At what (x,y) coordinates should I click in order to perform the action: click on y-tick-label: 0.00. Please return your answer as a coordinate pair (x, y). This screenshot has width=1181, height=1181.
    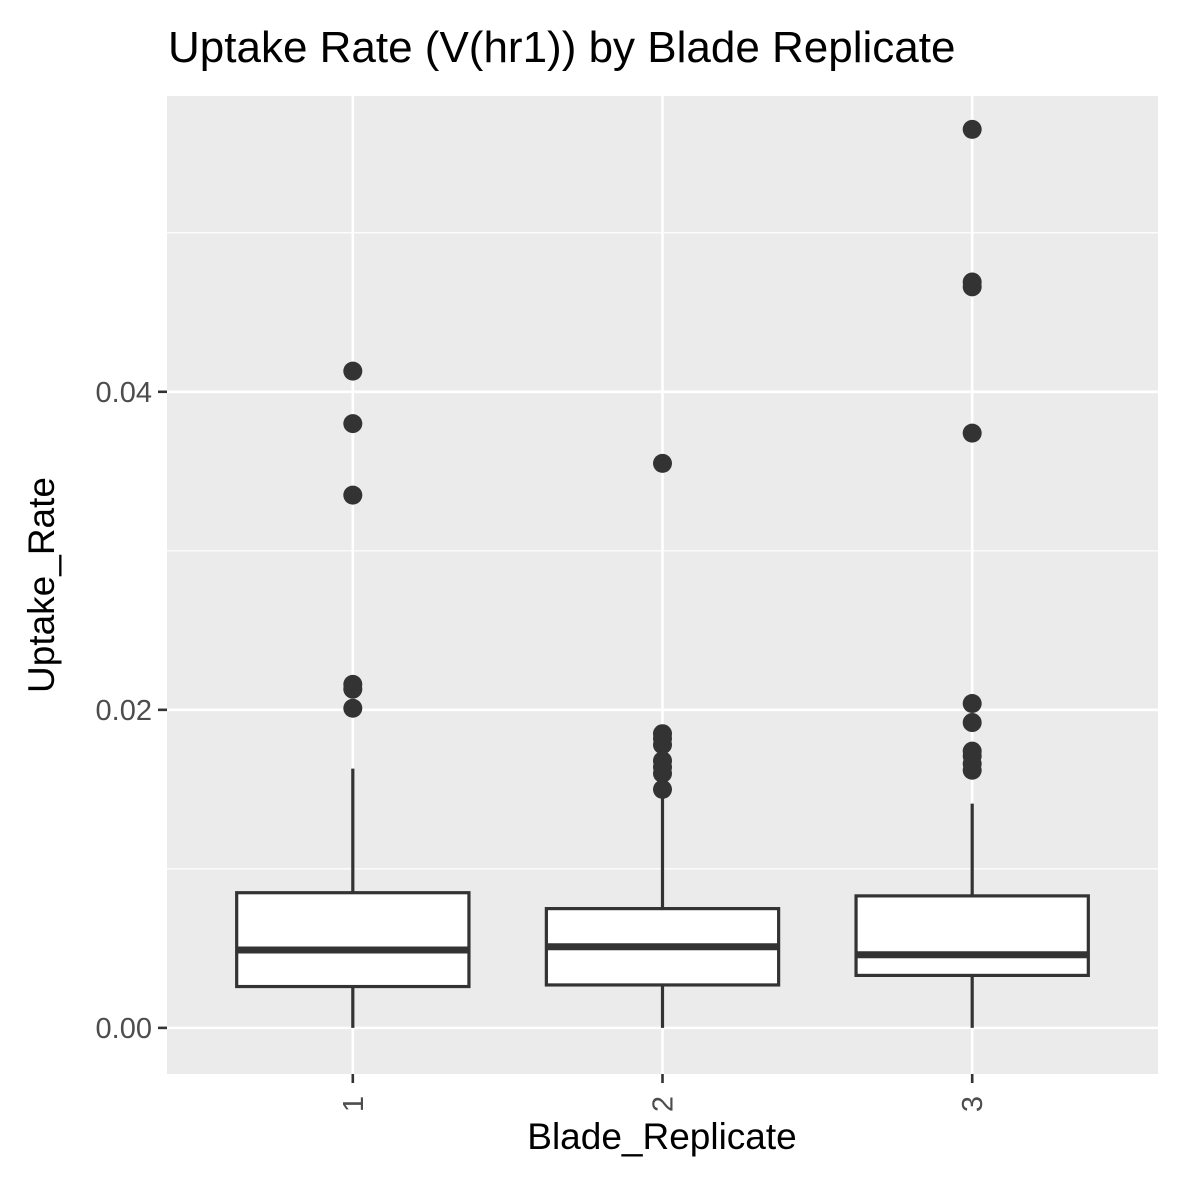
    Looking at the image, I should click on (124, 1029).